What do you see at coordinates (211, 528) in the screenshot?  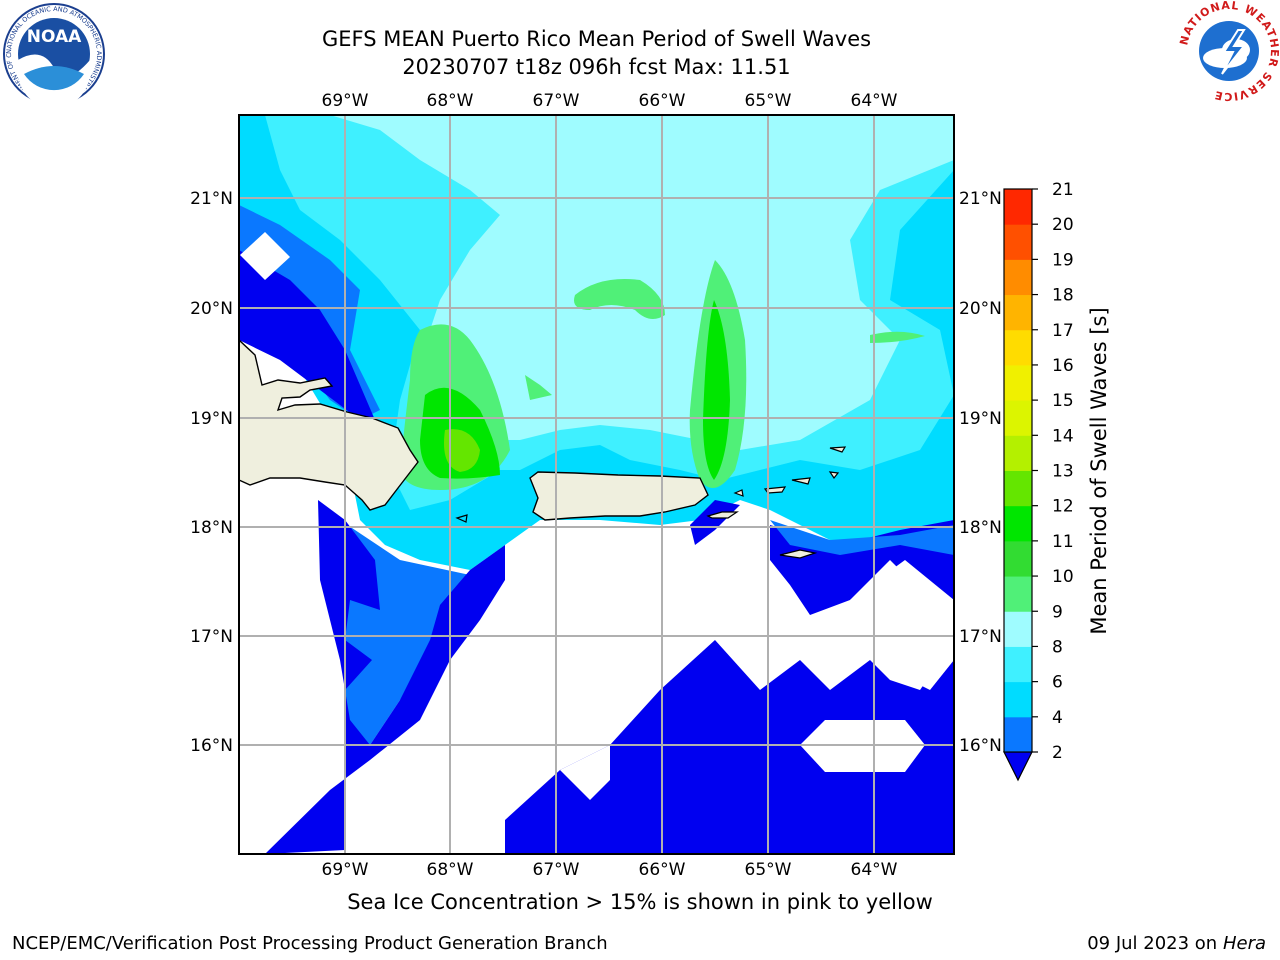 I see `lat-label-left: 18°N` at bounding box center [211, 528].